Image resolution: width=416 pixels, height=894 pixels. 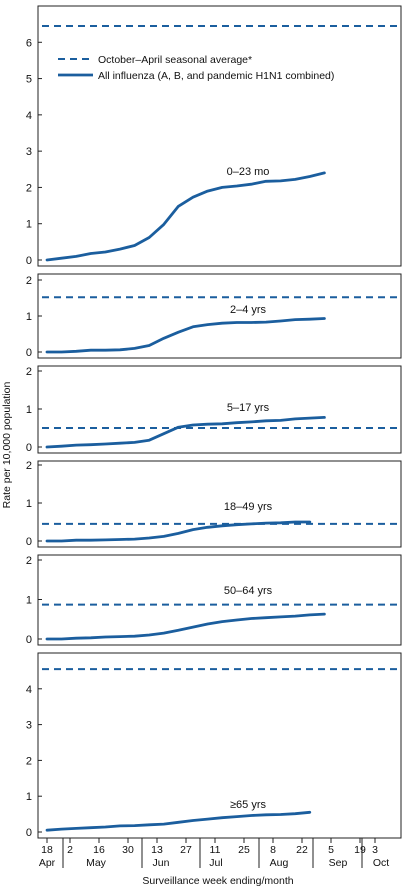 What do you see at coordinates (248, 507) in the screenshot?
I see `panel-title: 18–49 yrs` at bounding box center [248, 507].